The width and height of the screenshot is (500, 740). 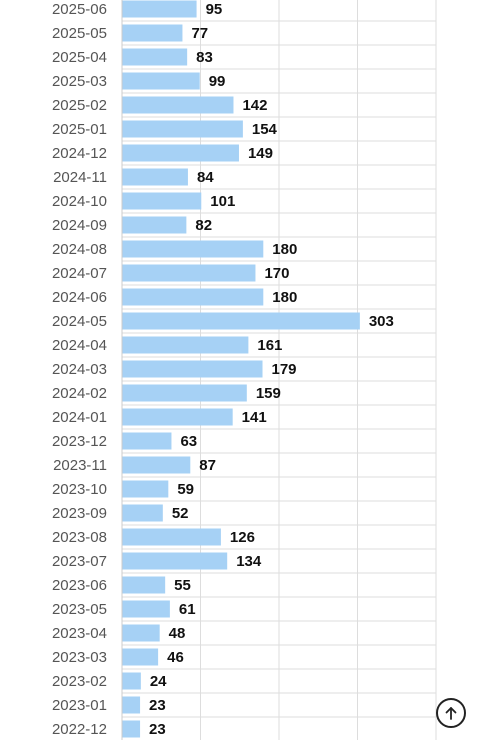 What do you see at coordinates (284, 369) in the screenshot?
I see `value-label: 179` at bounding box center [284, 369].